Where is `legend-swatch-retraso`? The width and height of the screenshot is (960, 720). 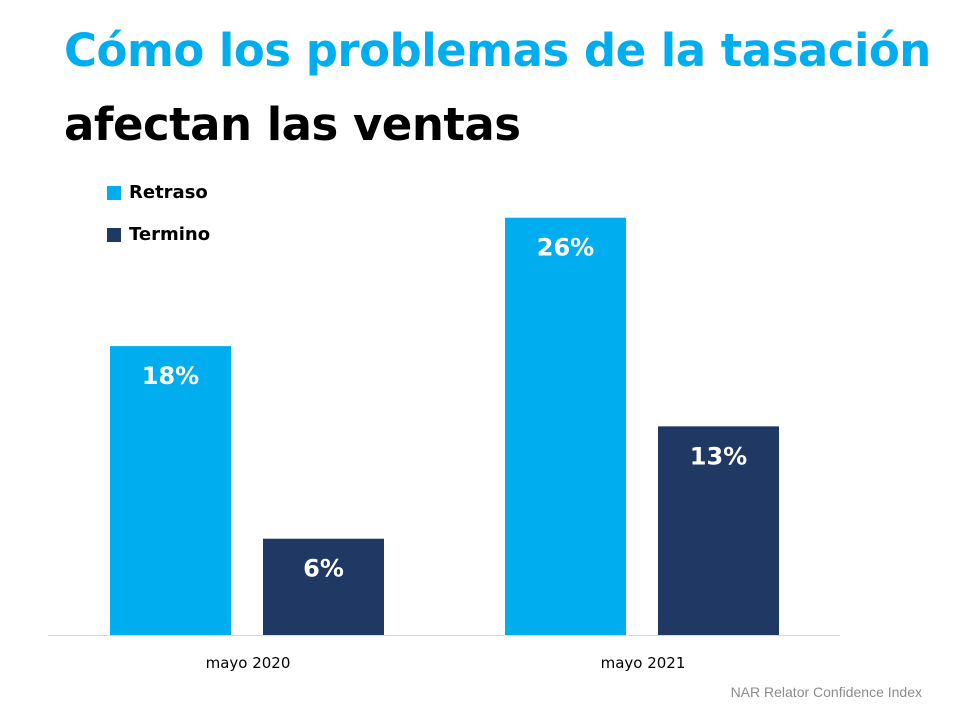 legend-swatch-retraso is located at coordinates (114, 192).